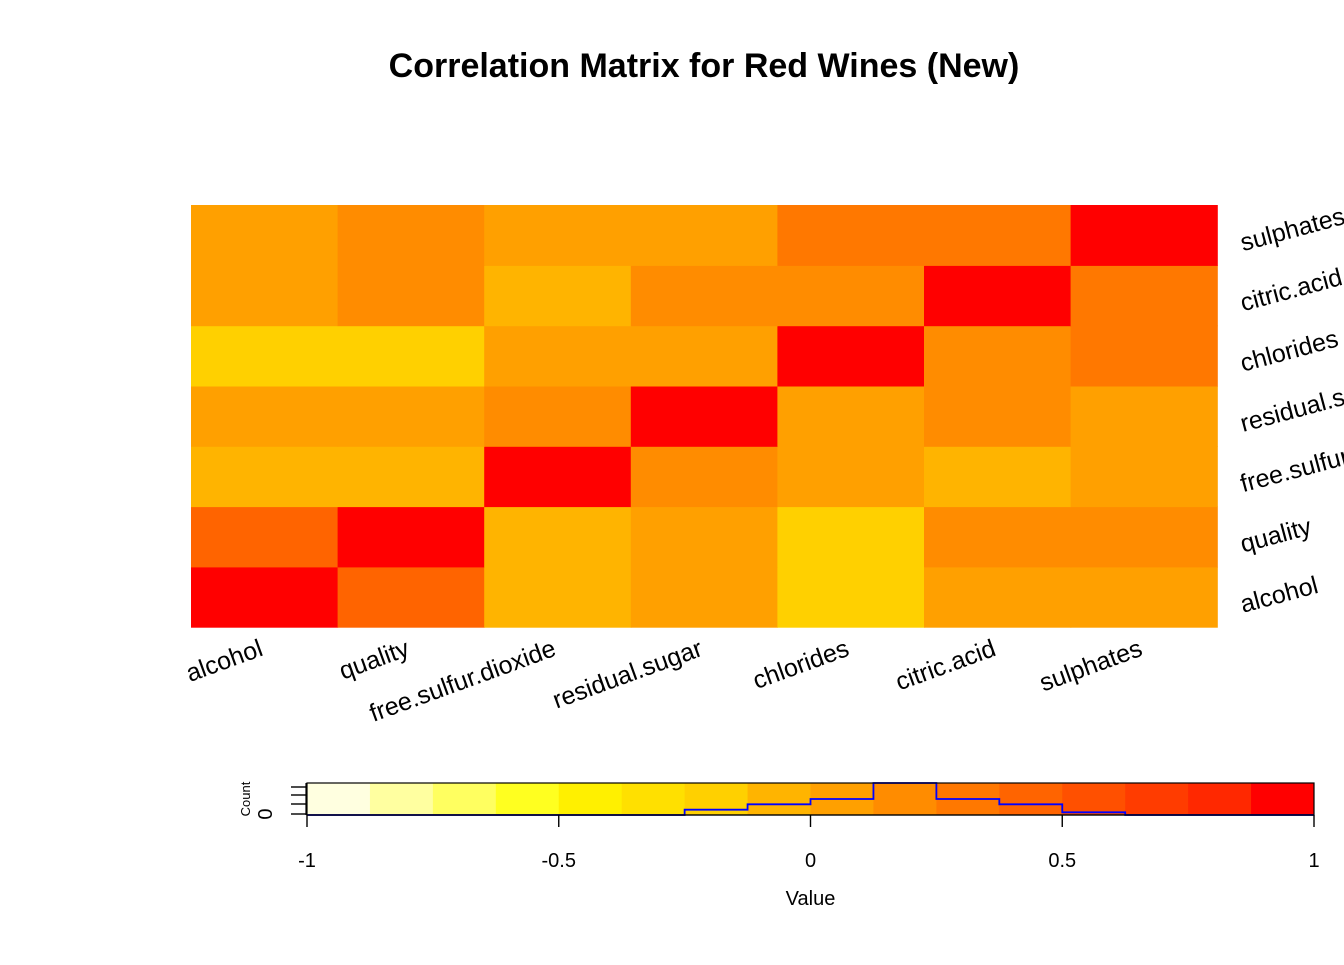  Describe the element at coordinates (558, 296) in the screenshot. I see `heatmap-cell-citric.acid-free.sulfur.dioxide` at that location.